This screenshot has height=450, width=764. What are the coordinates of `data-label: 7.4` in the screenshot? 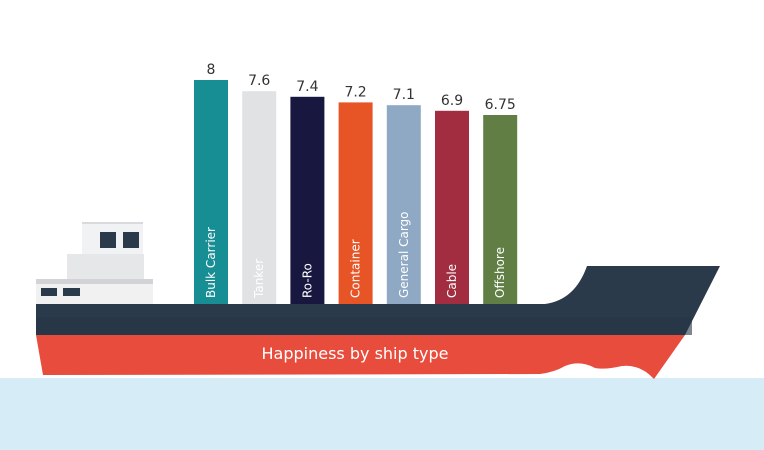 It's located at (307, 87).